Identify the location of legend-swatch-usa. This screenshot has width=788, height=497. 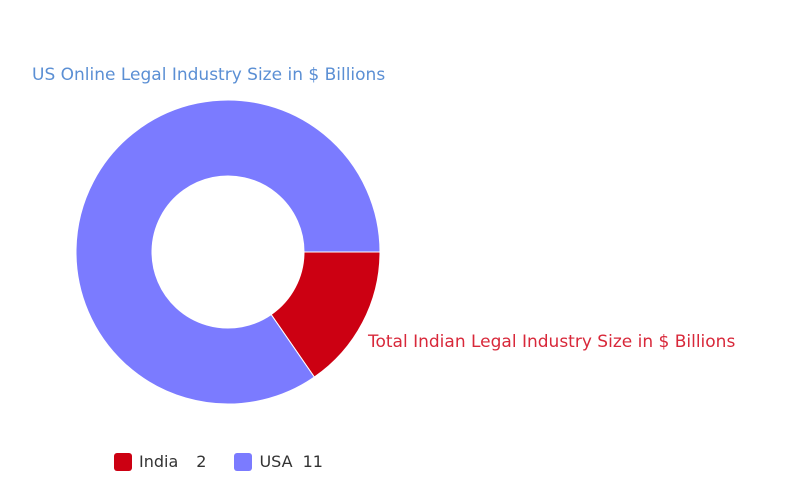
(243, 461).